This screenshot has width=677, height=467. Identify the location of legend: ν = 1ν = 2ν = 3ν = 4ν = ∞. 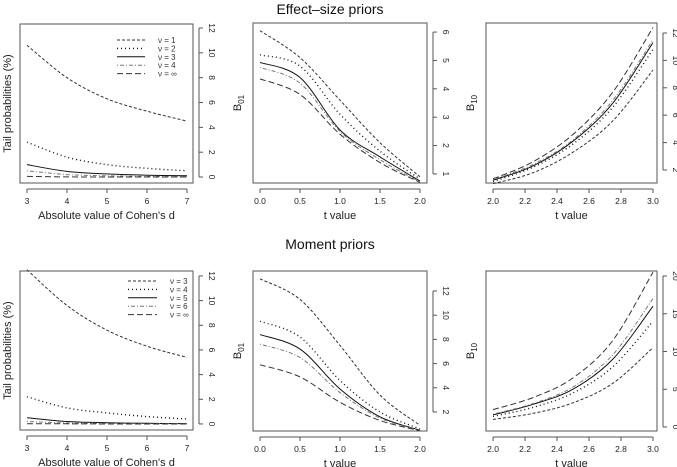
(147, 57).